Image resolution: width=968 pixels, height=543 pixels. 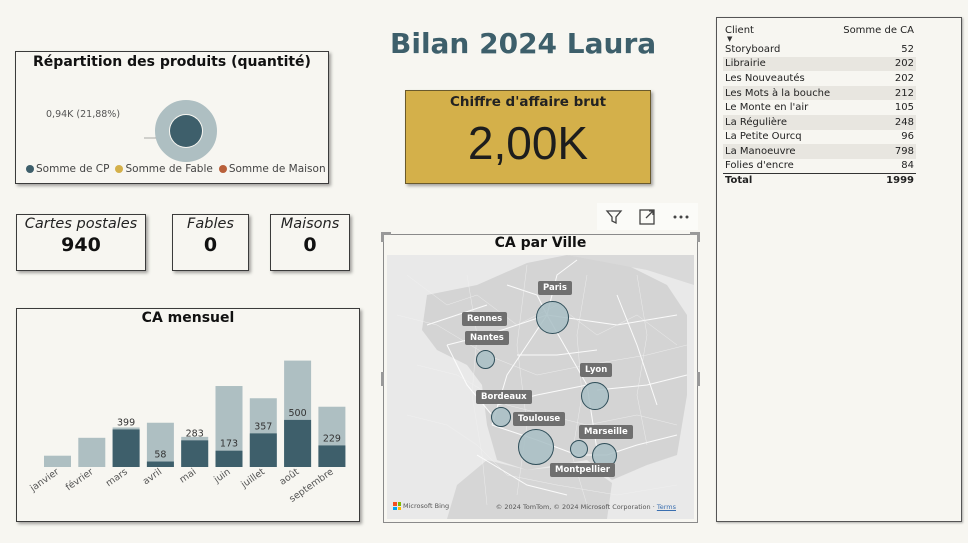 What do you see at coordinates (819, 93) in the screenshot?
I see `table-row: Les Mots à la bouche 212` at bounding box center [819, 93].